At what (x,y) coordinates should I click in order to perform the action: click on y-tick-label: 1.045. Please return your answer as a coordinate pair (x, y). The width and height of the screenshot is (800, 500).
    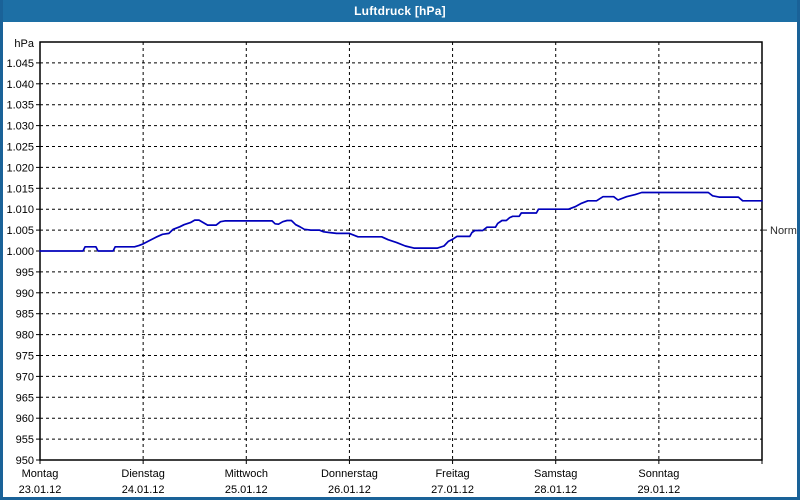
    Looking at the image, I should click on (20, 64).